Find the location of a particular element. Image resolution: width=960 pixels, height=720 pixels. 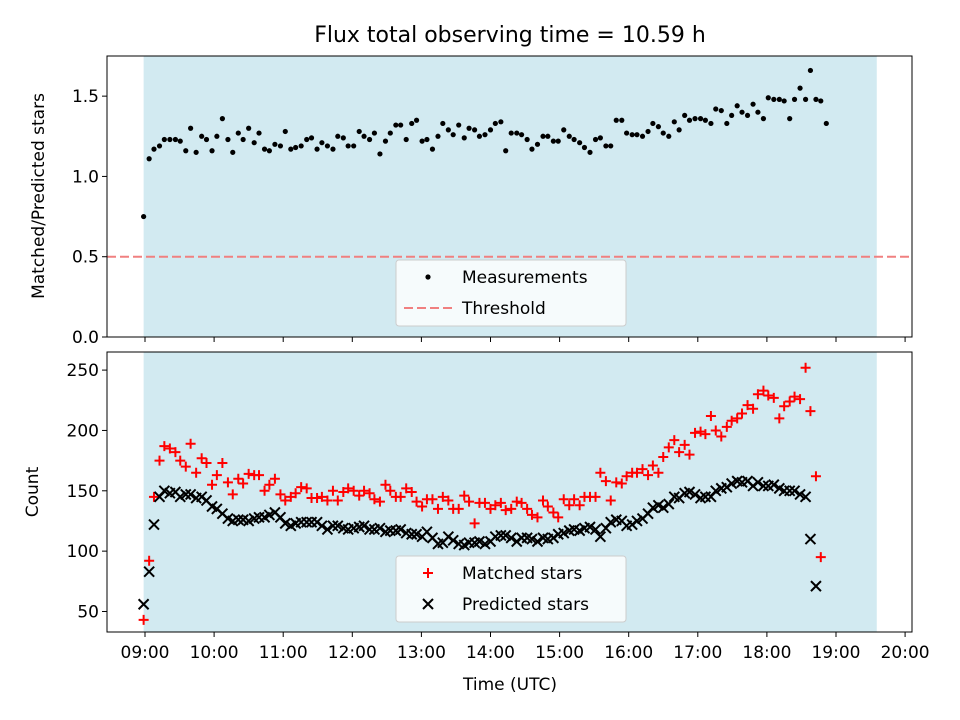

legend-entry: Predicted stars is located at coordinates (505, 605).